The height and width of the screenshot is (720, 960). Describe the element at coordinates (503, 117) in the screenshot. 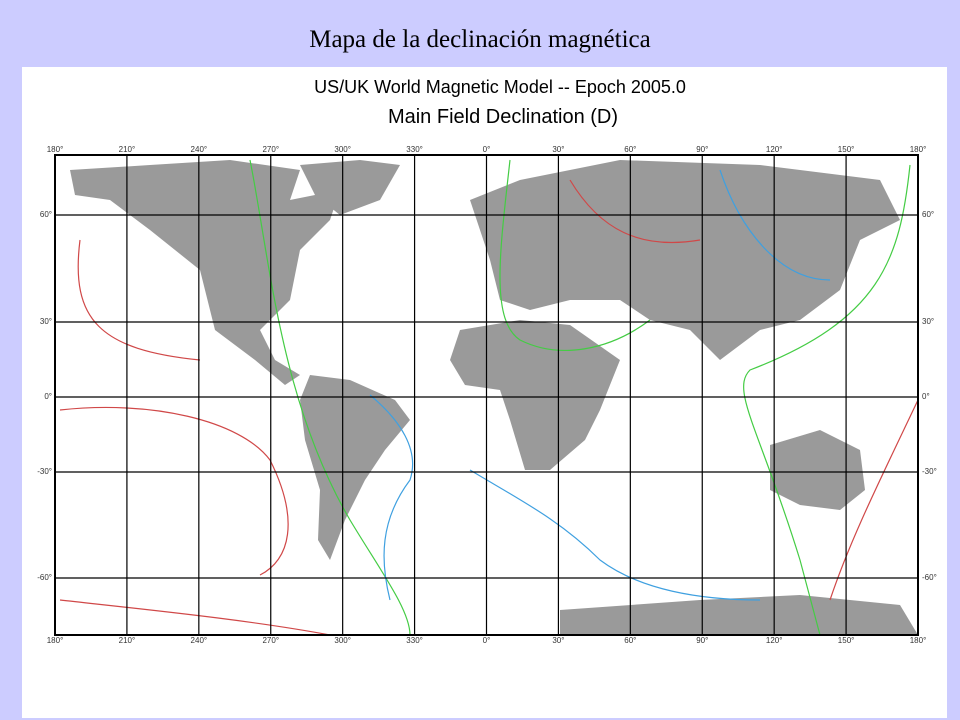

I see `map-subtitle: Main Field Declination (D)` at that location.